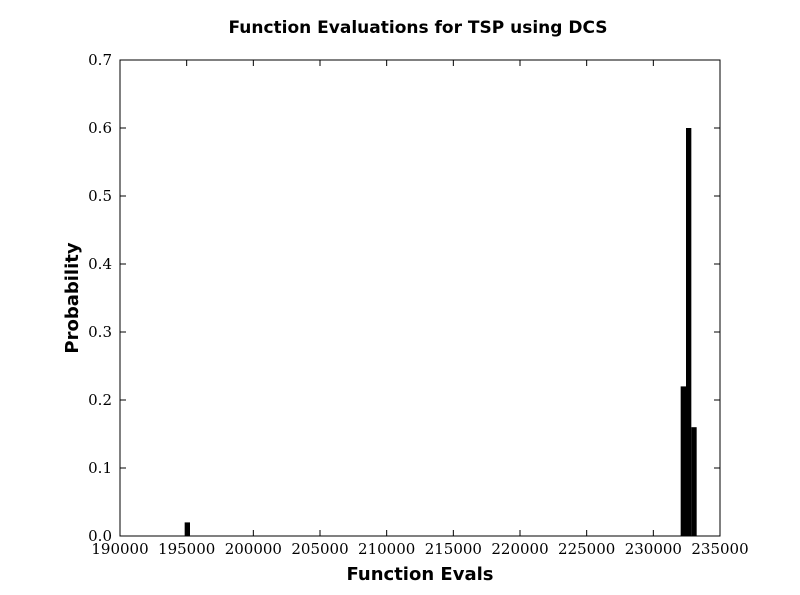  Describe the element at coordinates (100, 264) in the screenshot. I see `y-tick-label: 0.4` at that location.